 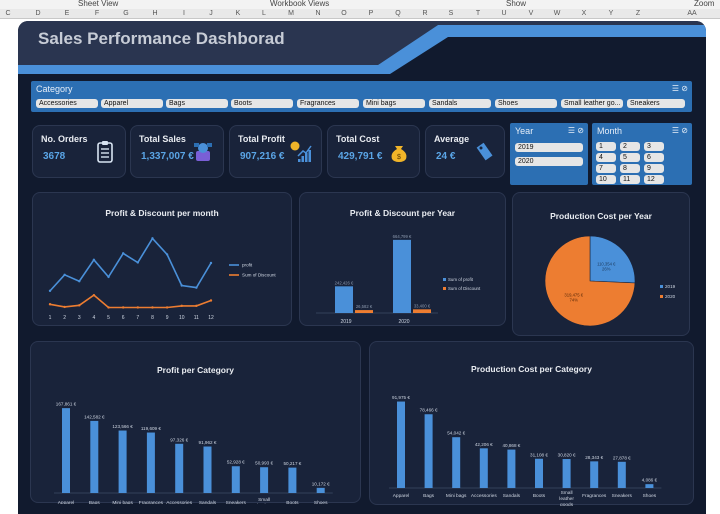 What do you see at coordinates (704, 4) in the screenshot?
I see `ribbon-group-zoom: Zoom` at bounding box center [704, 4].